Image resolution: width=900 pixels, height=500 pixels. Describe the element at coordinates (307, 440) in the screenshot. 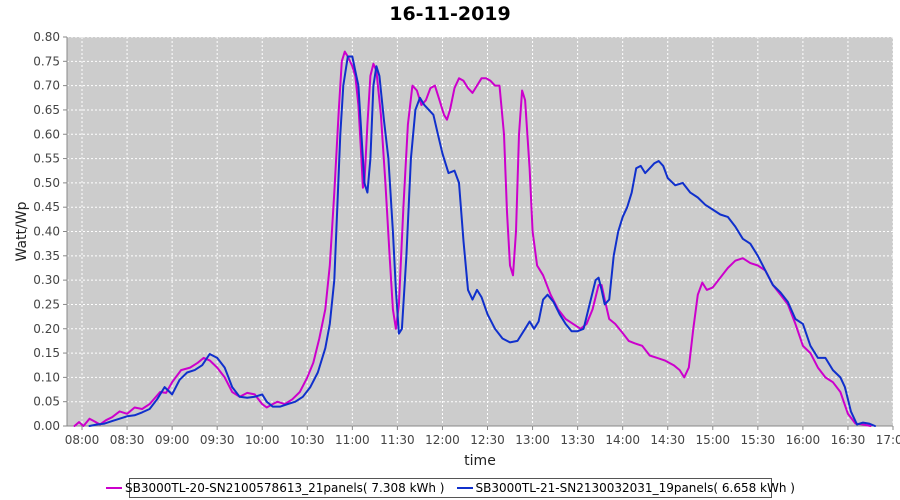

I see `x-tick-label: 10:30` at that location.